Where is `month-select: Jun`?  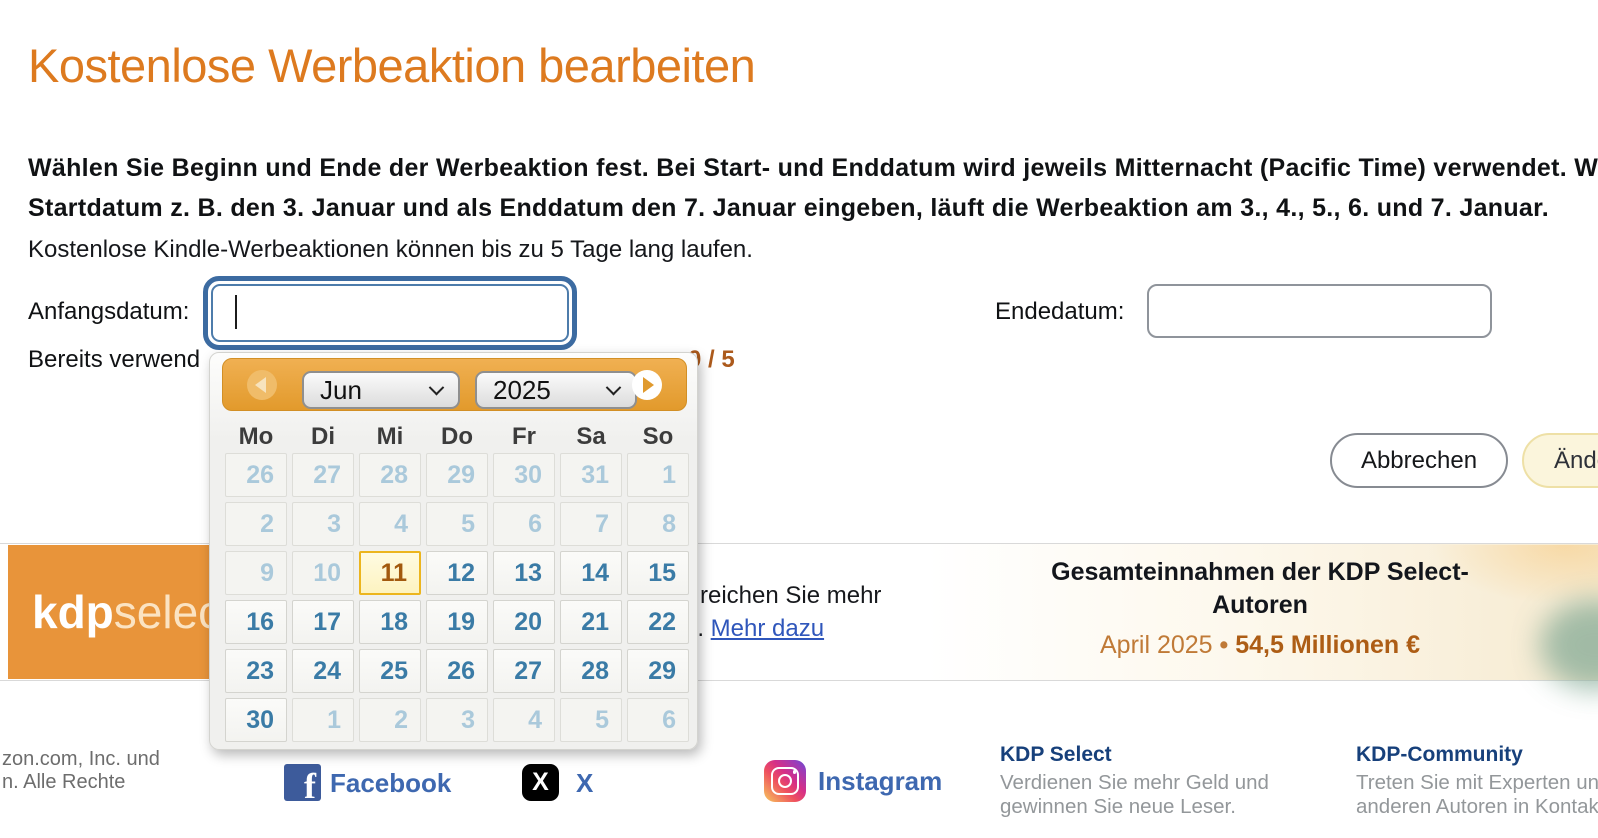
month-select: Jun is located at coordinates (381, 390).